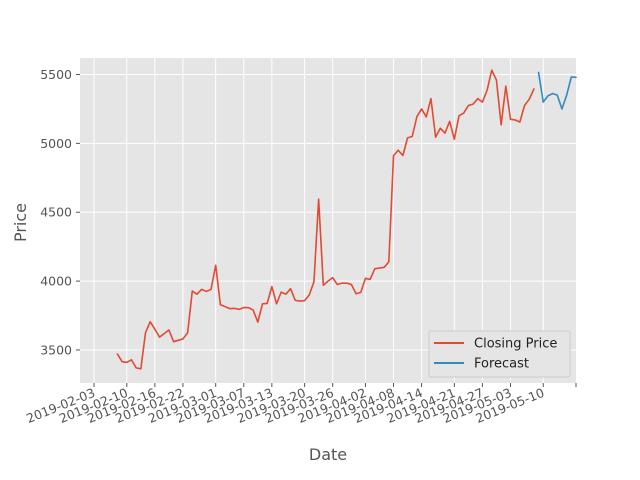  Describe the element at coordinates (501, 364) in the screenshot. I see `legend-label-forecast: Forecast` at that location.